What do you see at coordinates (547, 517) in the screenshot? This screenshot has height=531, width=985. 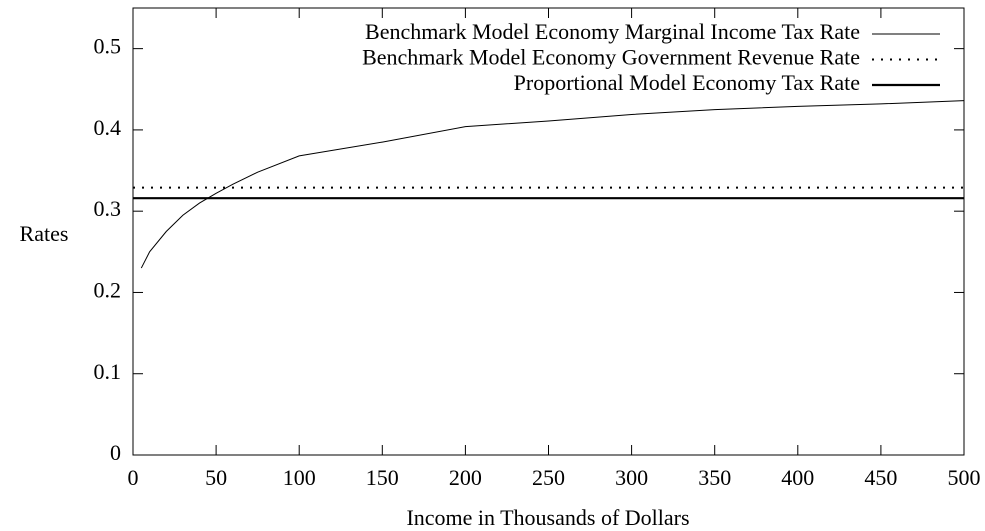 I see `x-axis-label: Income in Thousands of Dollars` at bounding box center [547, 517].